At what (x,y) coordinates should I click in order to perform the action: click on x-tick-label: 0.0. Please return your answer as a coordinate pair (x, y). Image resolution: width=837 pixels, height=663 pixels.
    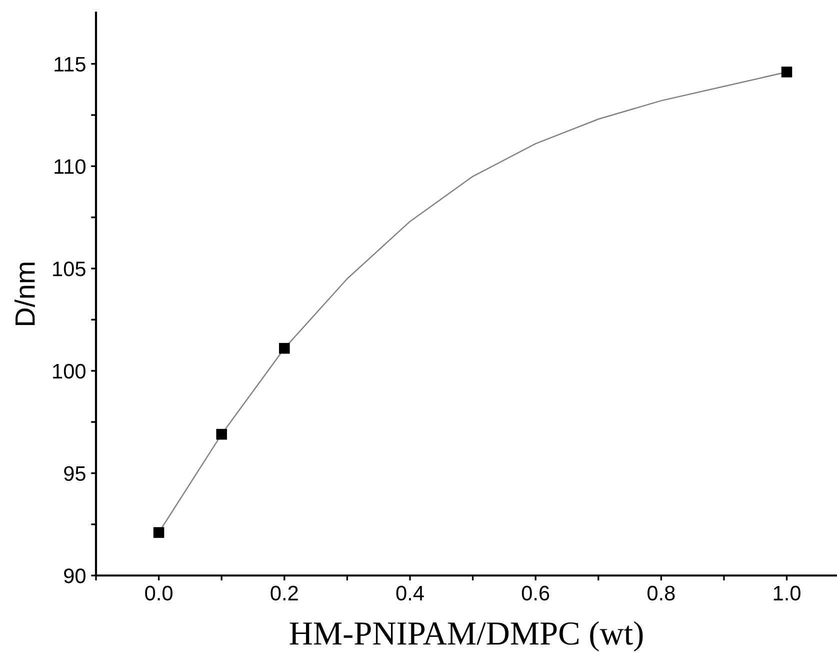
    Looking at the image, I should click on (158, 593).